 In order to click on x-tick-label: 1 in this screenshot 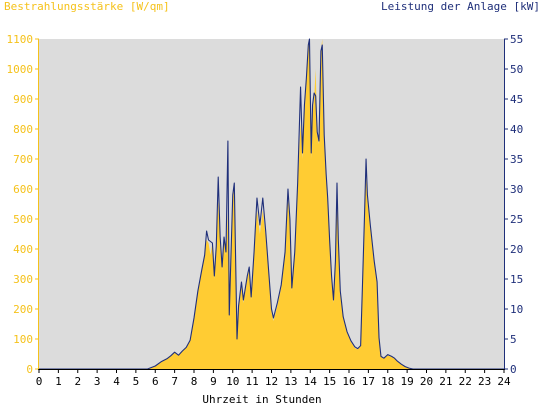, I will do `click(58, 381)`.